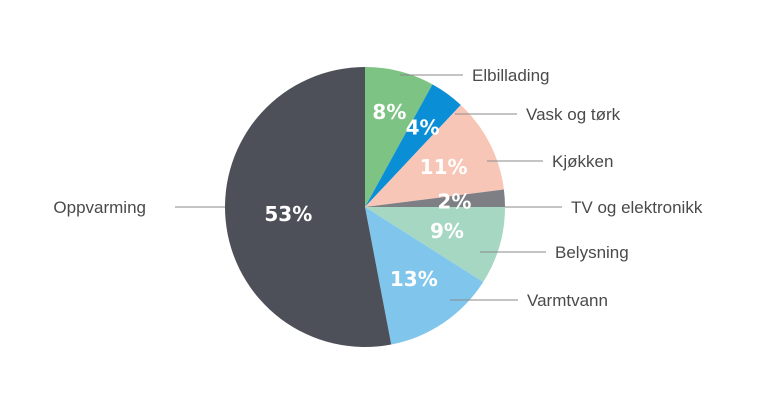  What do you see at coordinates (99, 207) in the screenshot?
I see `category-label-oppvarming: Oppvarming` at bounding box center [99, 207].